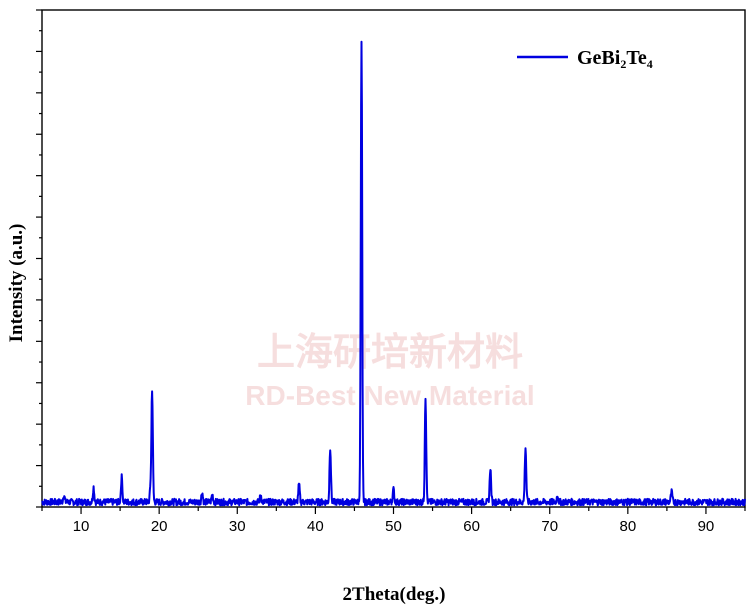 The image size is (750, 611). I want to click on x-tick-label: 80, so click(627, 526).